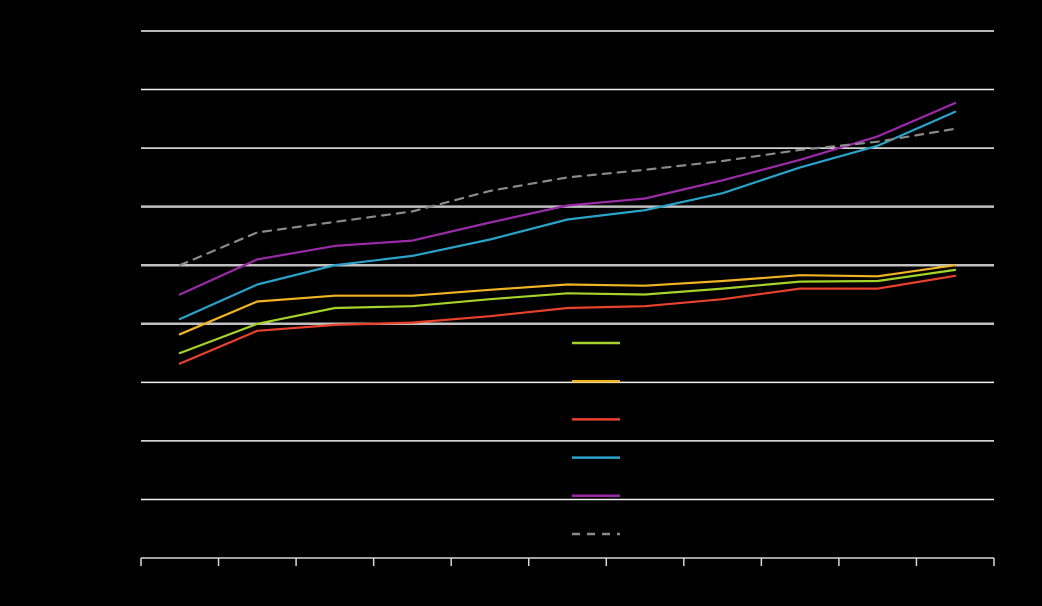 This screenshot has height=606, width=1042. I want to click on x-axis, so click(567, 561).